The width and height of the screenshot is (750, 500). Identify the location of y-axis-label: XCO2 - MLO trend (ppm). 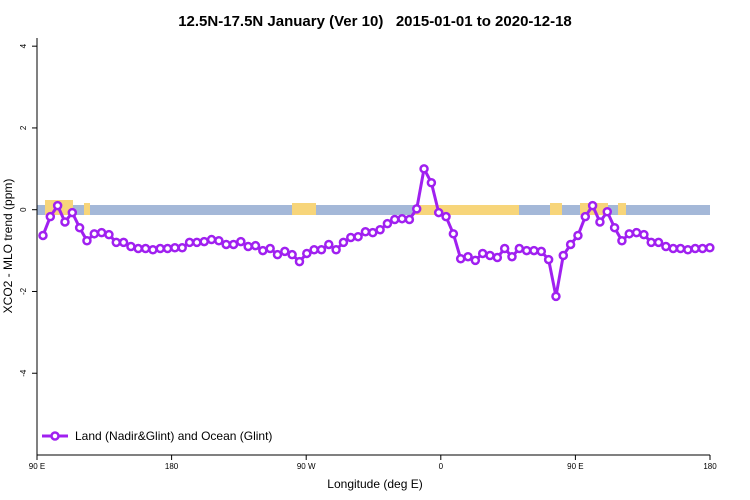
(8, 246).